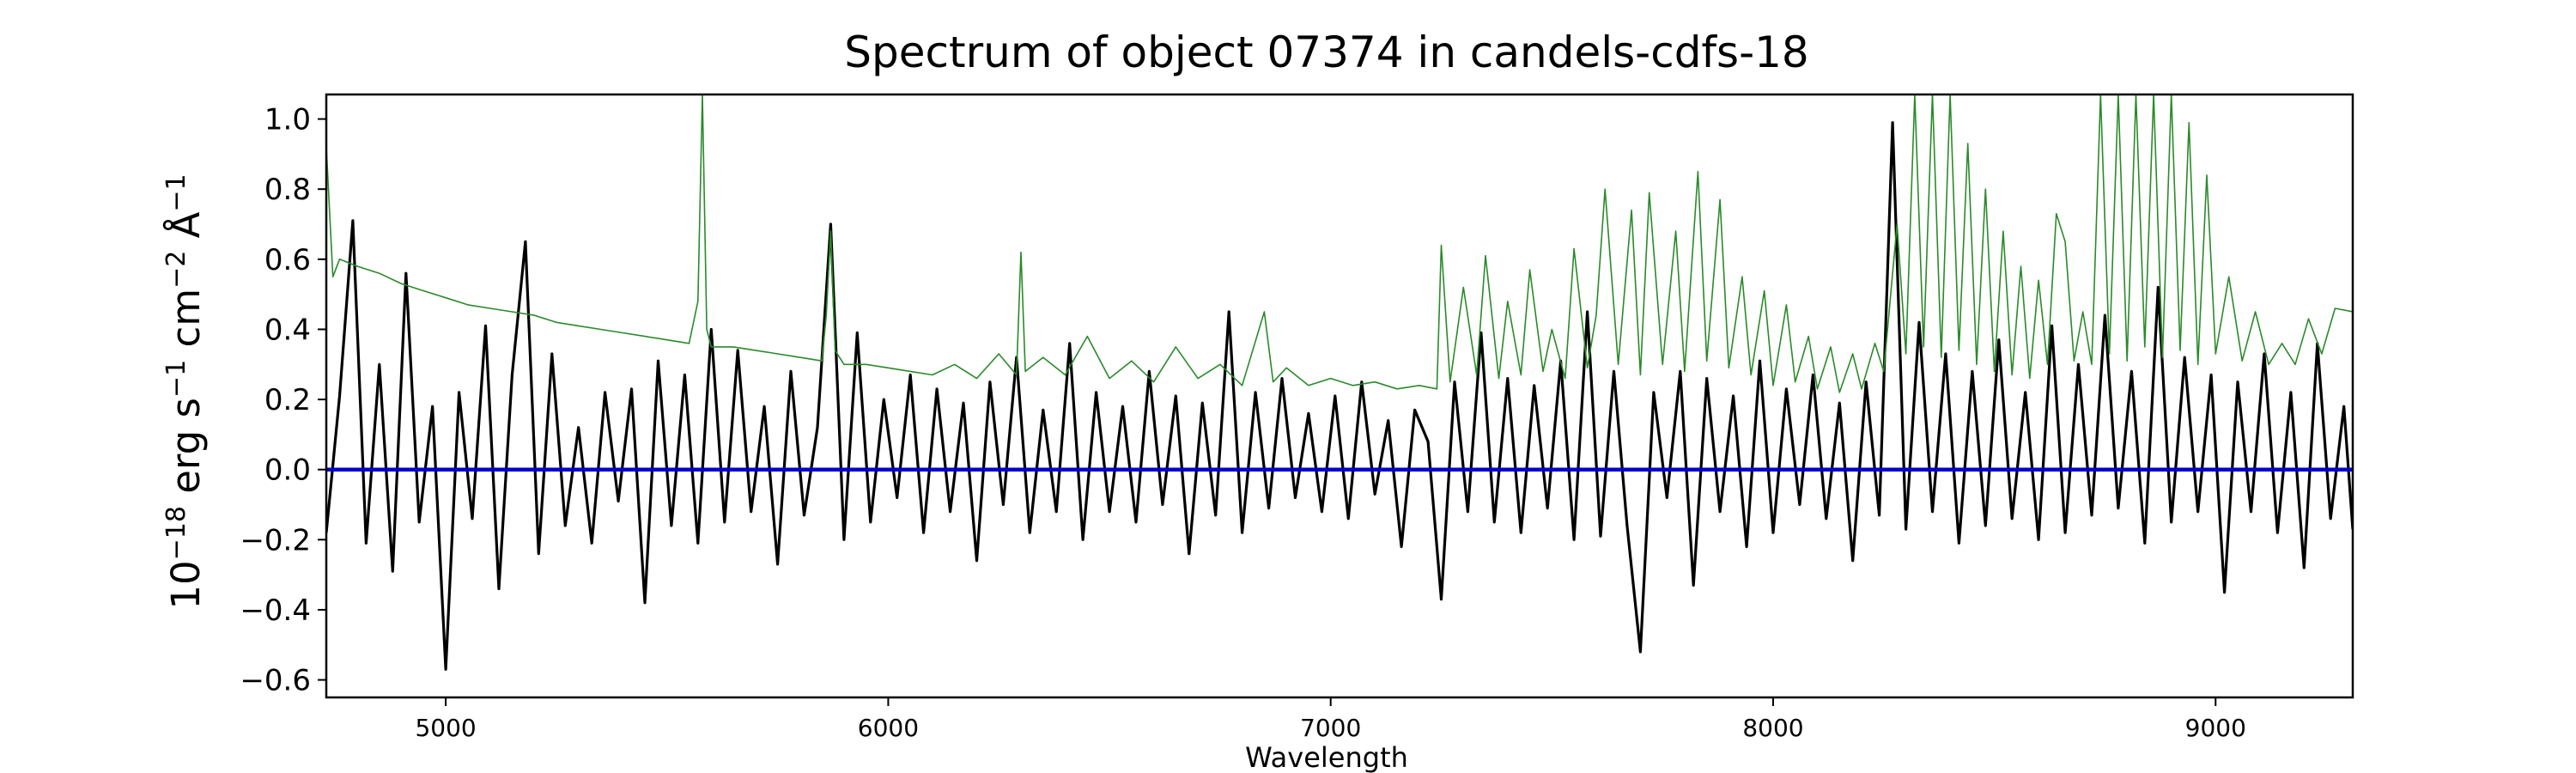 The image size is (2576, 773). I want to click on y-label-angstrom: Å, so click(186, 230).